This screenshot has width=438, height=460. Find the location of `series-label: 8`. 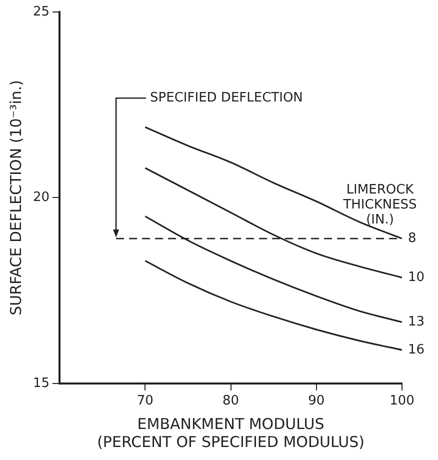

series-label: 8 is located at coordinates (412, 238).